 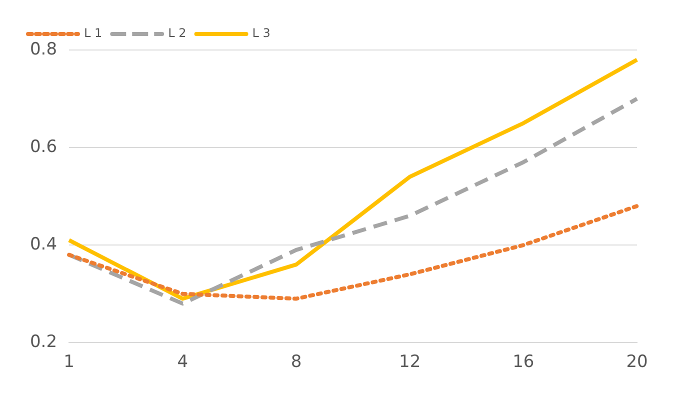 What do you see at coordinates (69, 362) in the screenshot?
I see `x-tick-label: 1` at bounding box center [69, 362].